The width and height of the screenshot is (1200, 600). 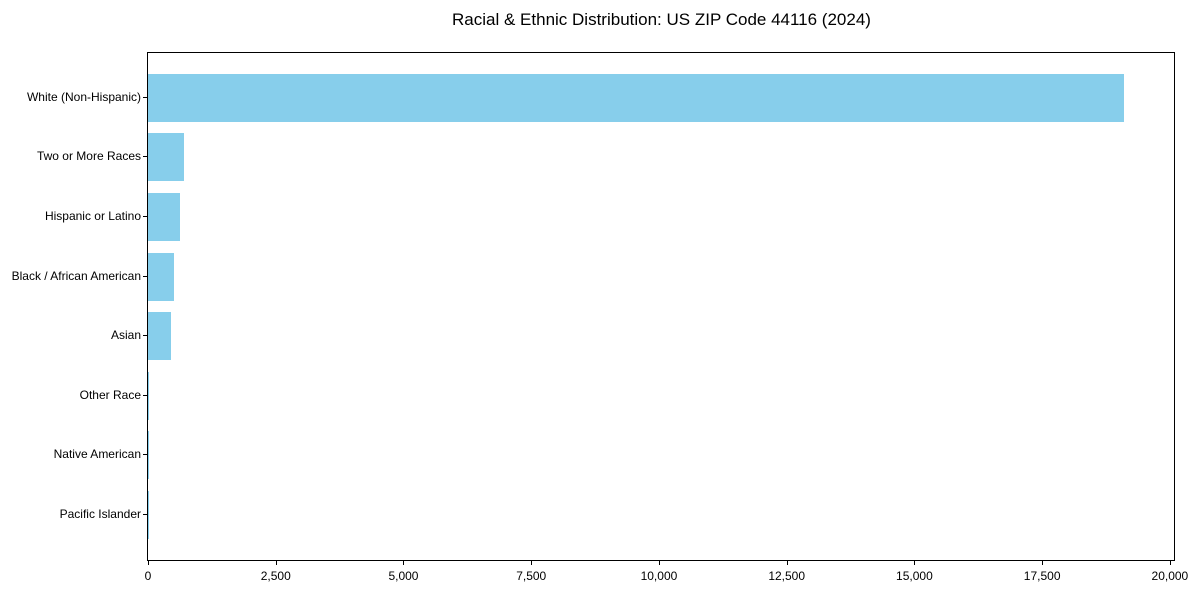 I want to click on x-tick-label: 15,000, so click(x=914, y=576).